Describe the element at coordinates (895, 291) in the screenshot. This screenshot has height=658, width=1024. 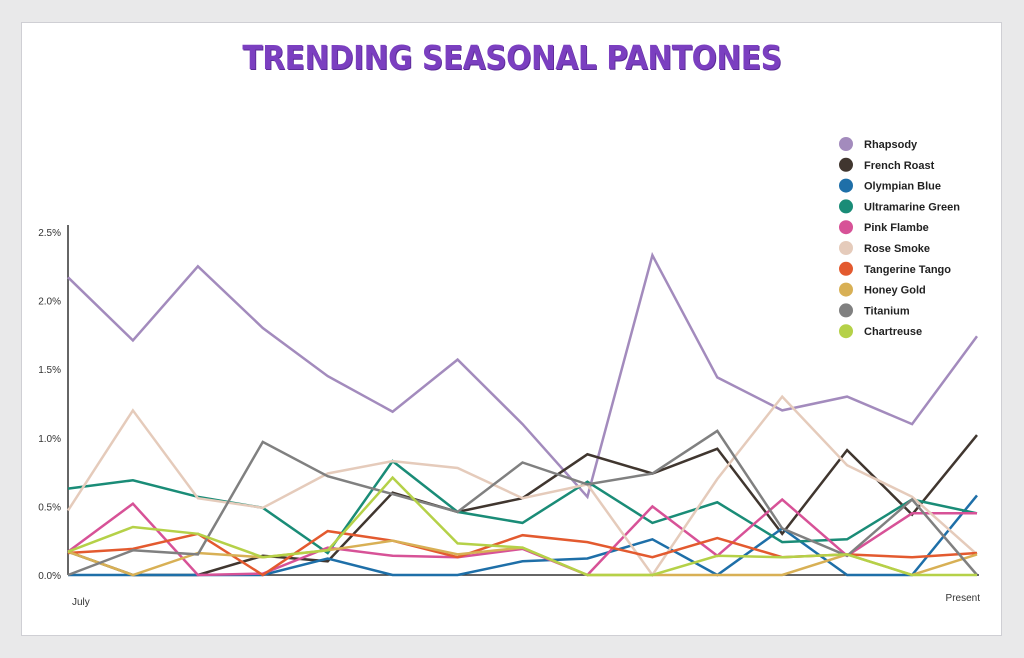
I see `legend-label: Honey Gold` at that location.